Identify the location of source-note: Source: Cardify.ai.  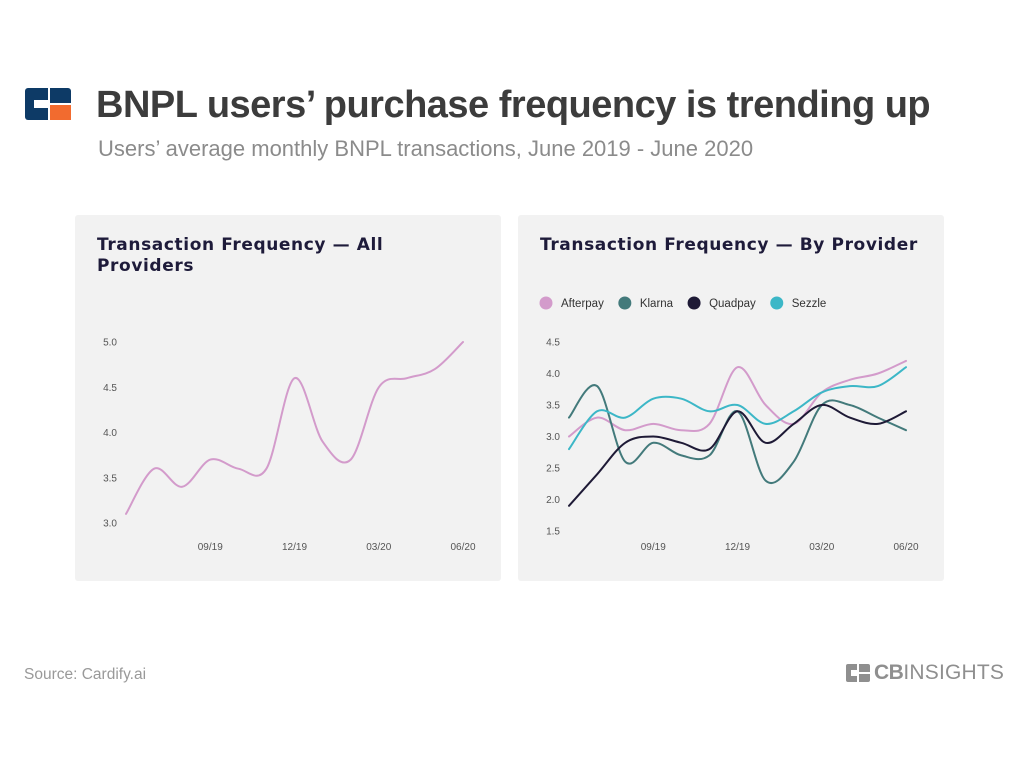
(85, 674).